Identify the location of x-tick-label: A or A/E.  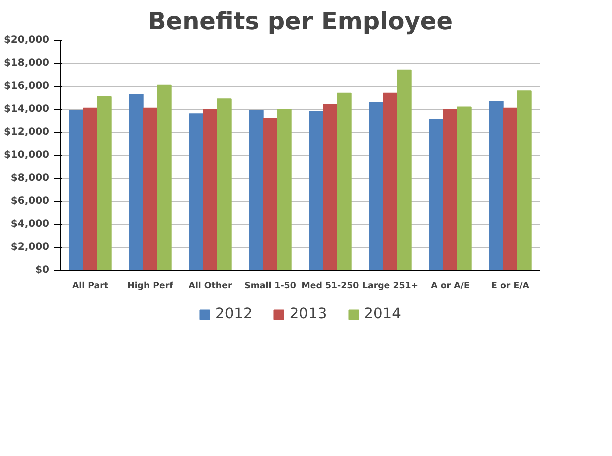
(450, 287).